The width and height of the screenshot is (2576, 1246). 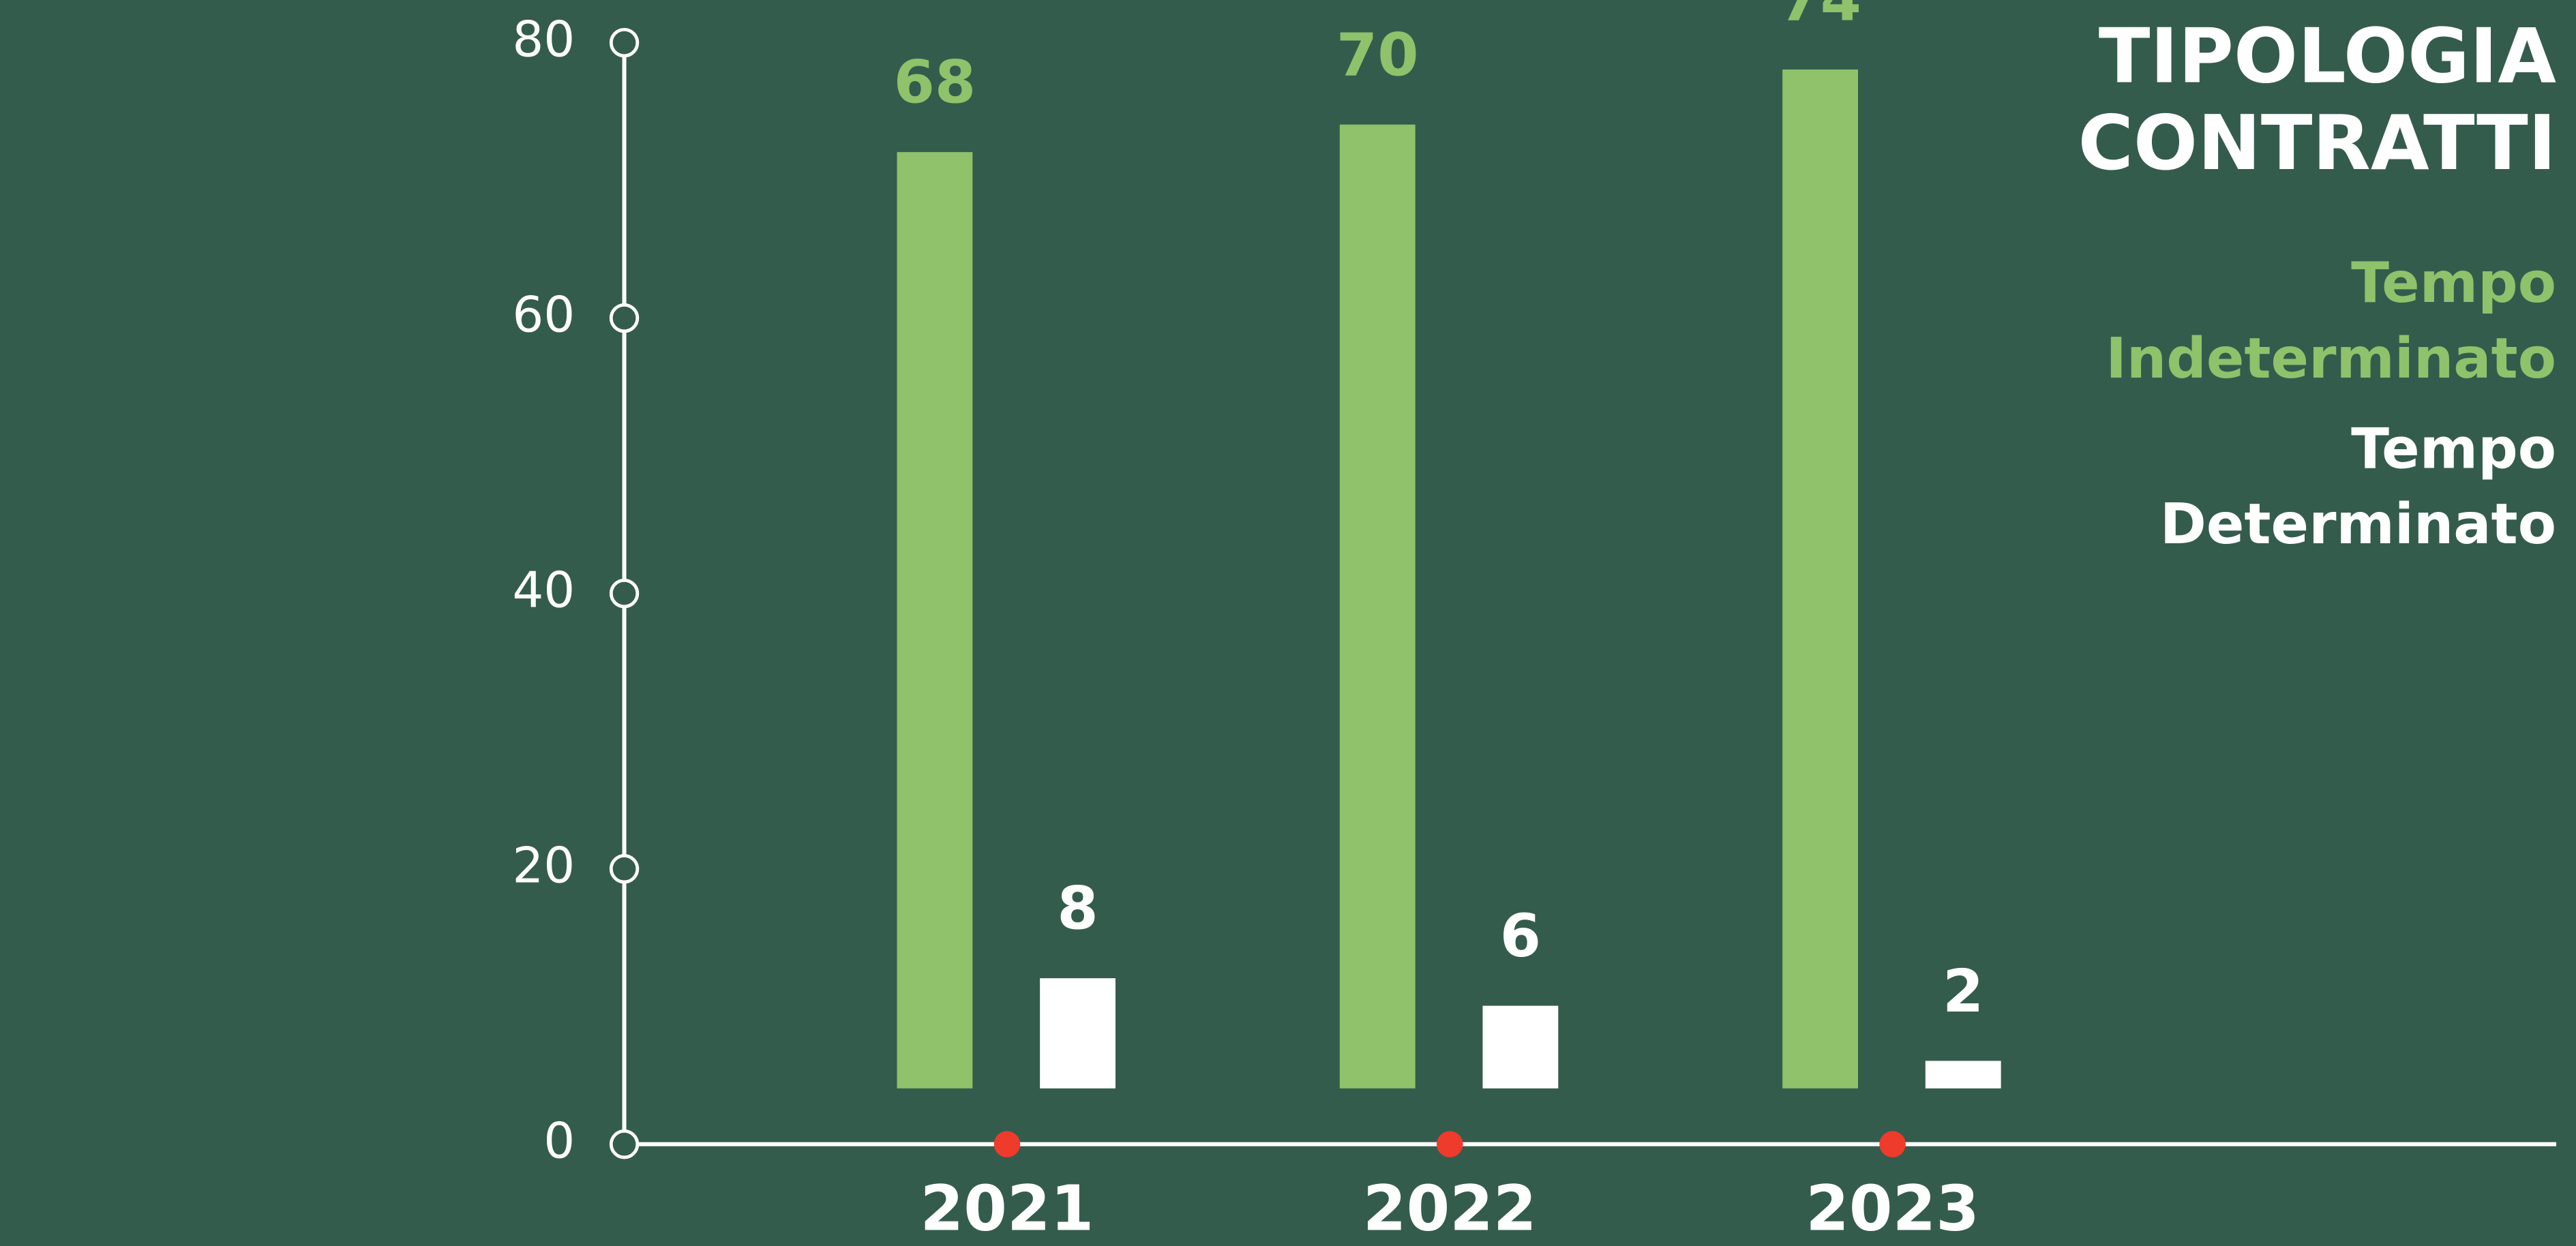 I want to click on legend-entry: Tempo Determinato, so click(x=2358, y=487).